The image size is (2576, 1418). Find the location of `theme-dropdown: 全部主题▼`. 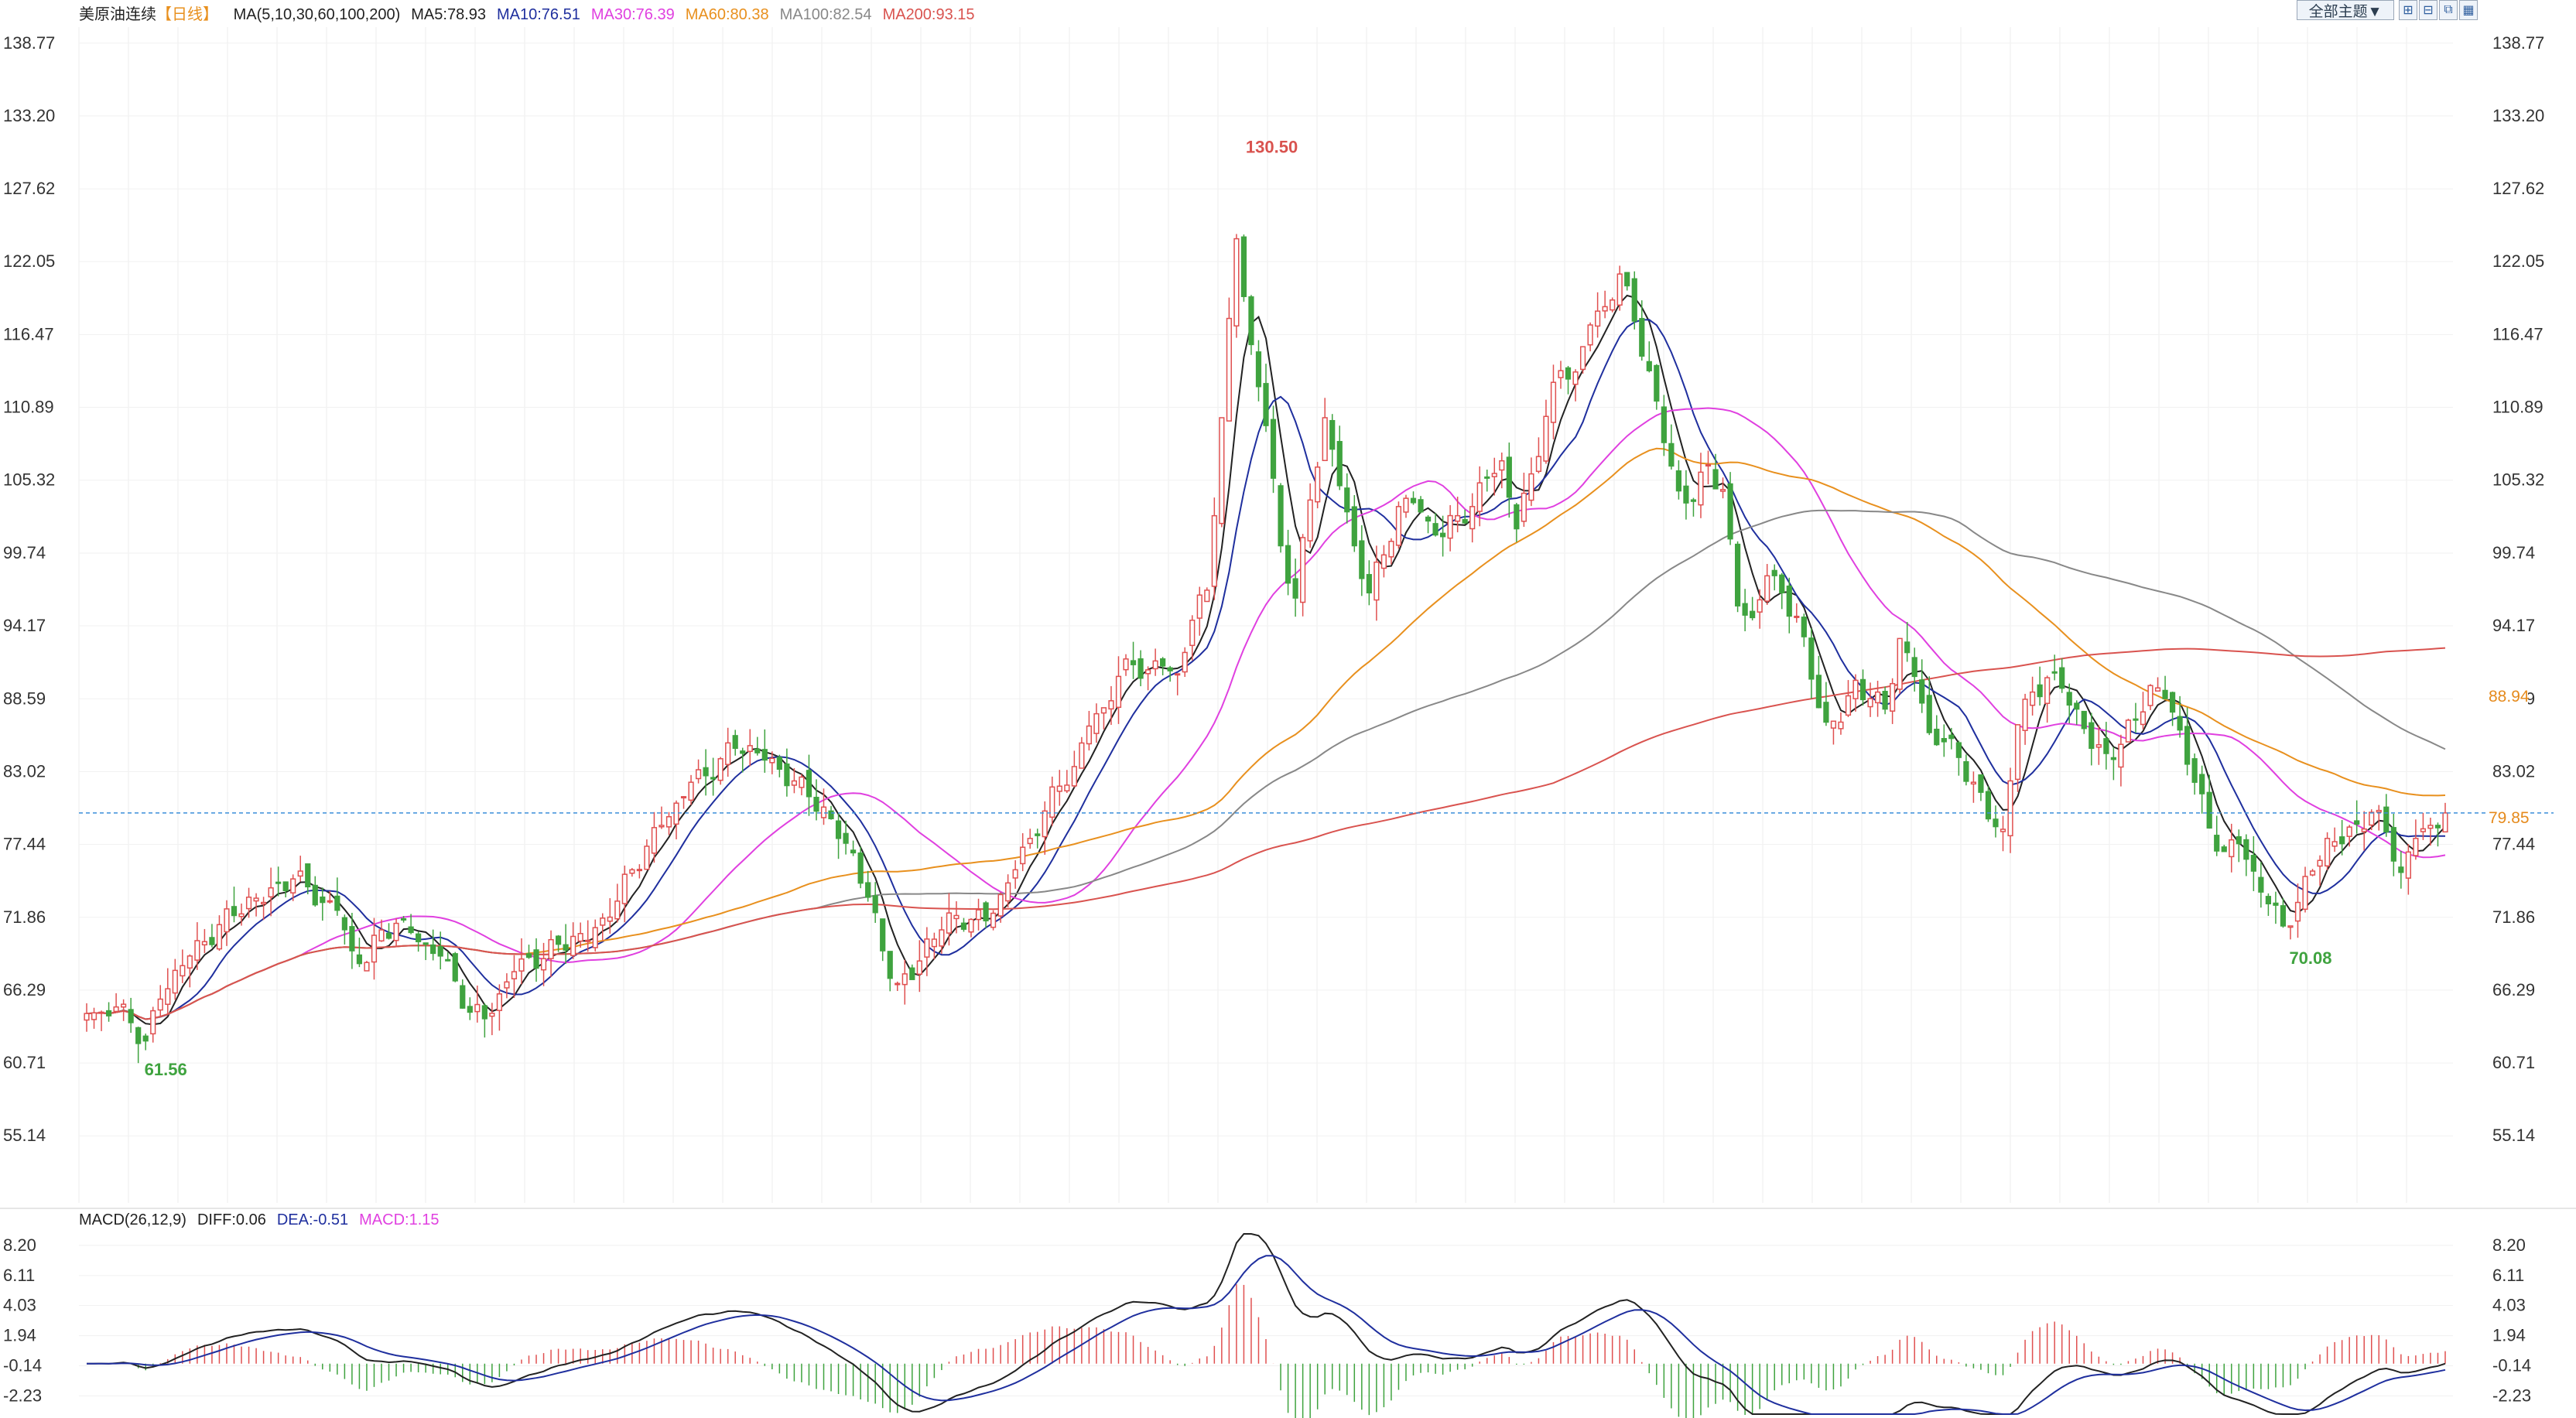

theme-dropdown: 全部主题▼ is located at coordinates (2346, 10).